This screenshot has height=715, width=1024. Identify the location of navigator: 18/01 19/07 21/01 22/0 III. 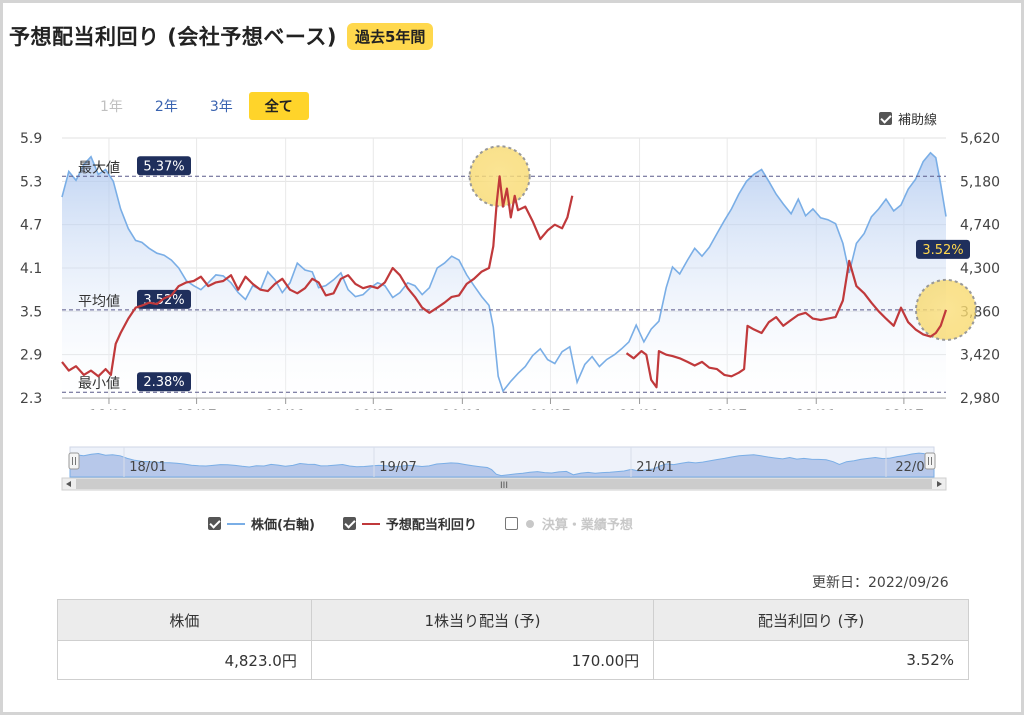
(512, 469).